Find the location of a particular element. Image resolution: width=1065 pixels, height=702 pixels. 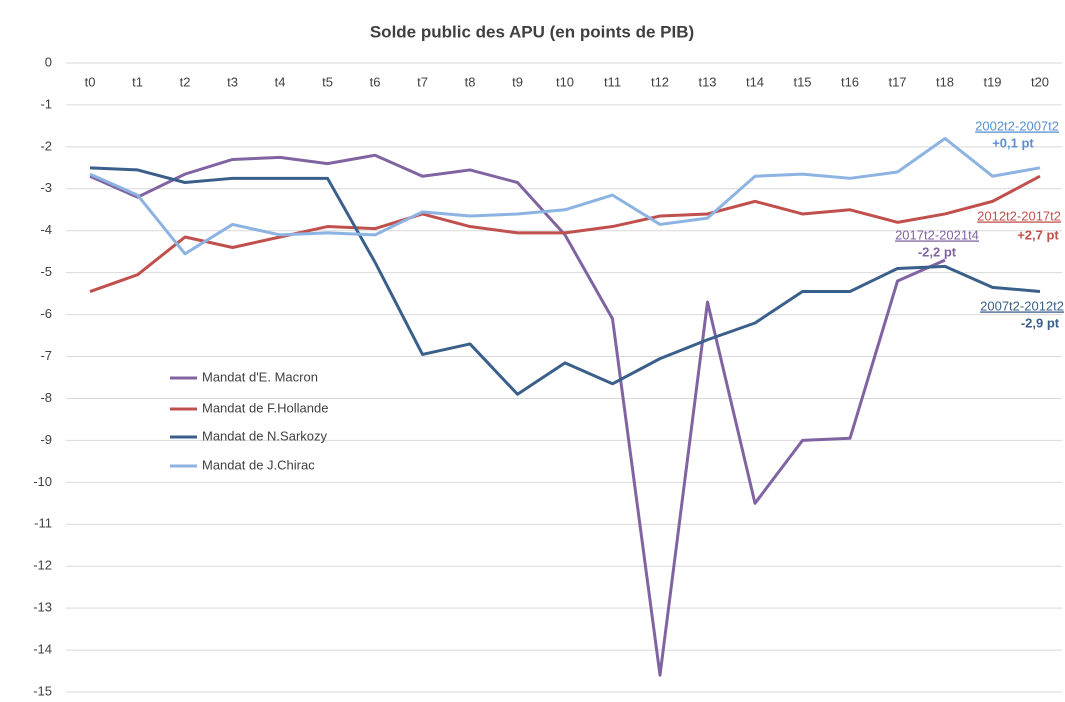

y-tick-label: -7 is located at coordinates (46, 355).